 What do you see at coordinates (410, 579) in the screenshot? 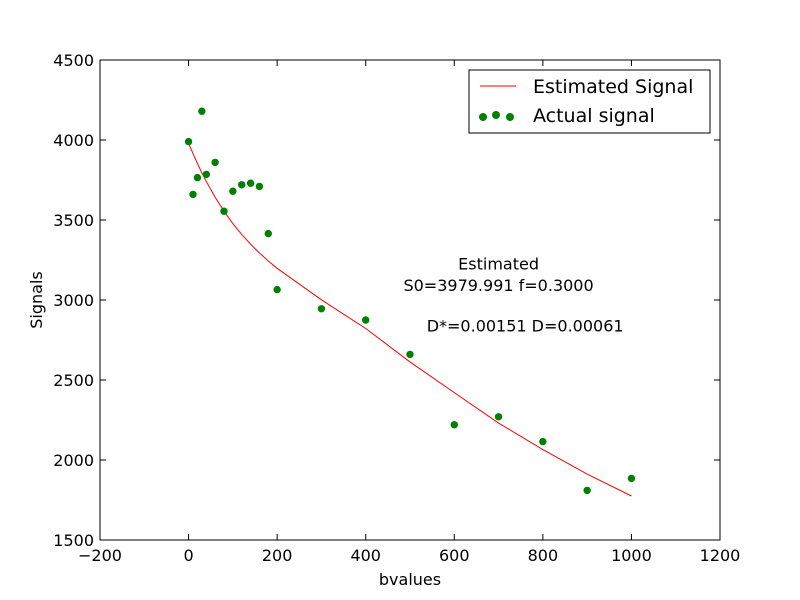
I see `x-axis-label: bvalues` at bounding box center [410, 579].